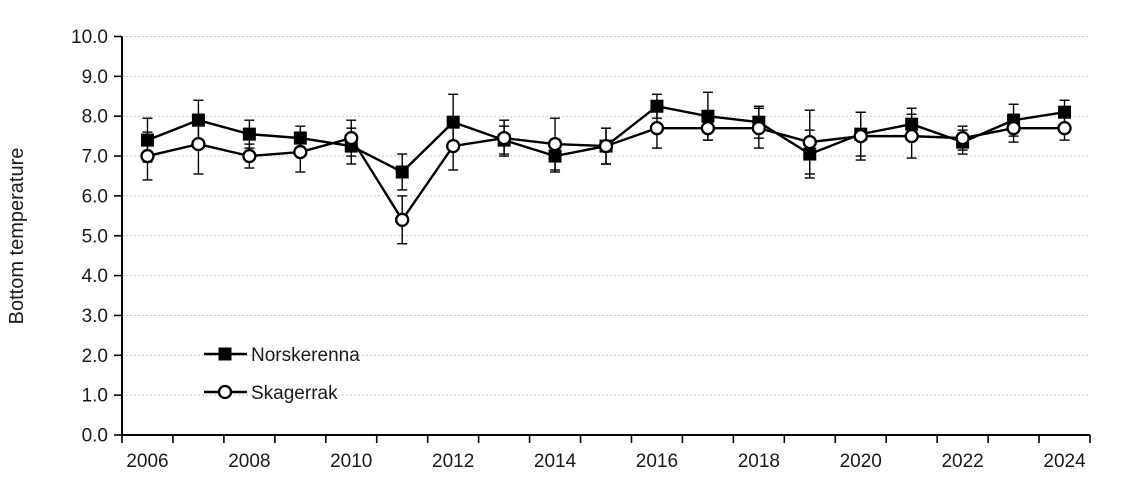 This screenshot has height=486, width=1127. Describe the element at coordinates (95, 316) in the screenshot. I see `y-tick-label: 3.0` at that location.